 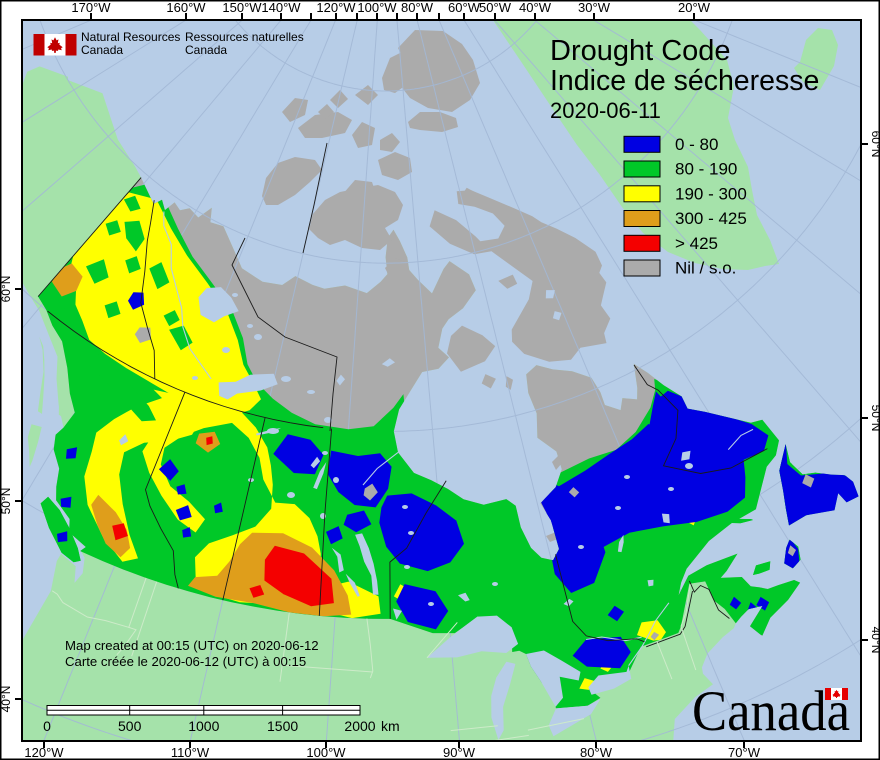 What do you see at coordinates (705, 268) in the screenshot?
I see `svg-text: Nil / s.o.` at bounding box center [705, 268].